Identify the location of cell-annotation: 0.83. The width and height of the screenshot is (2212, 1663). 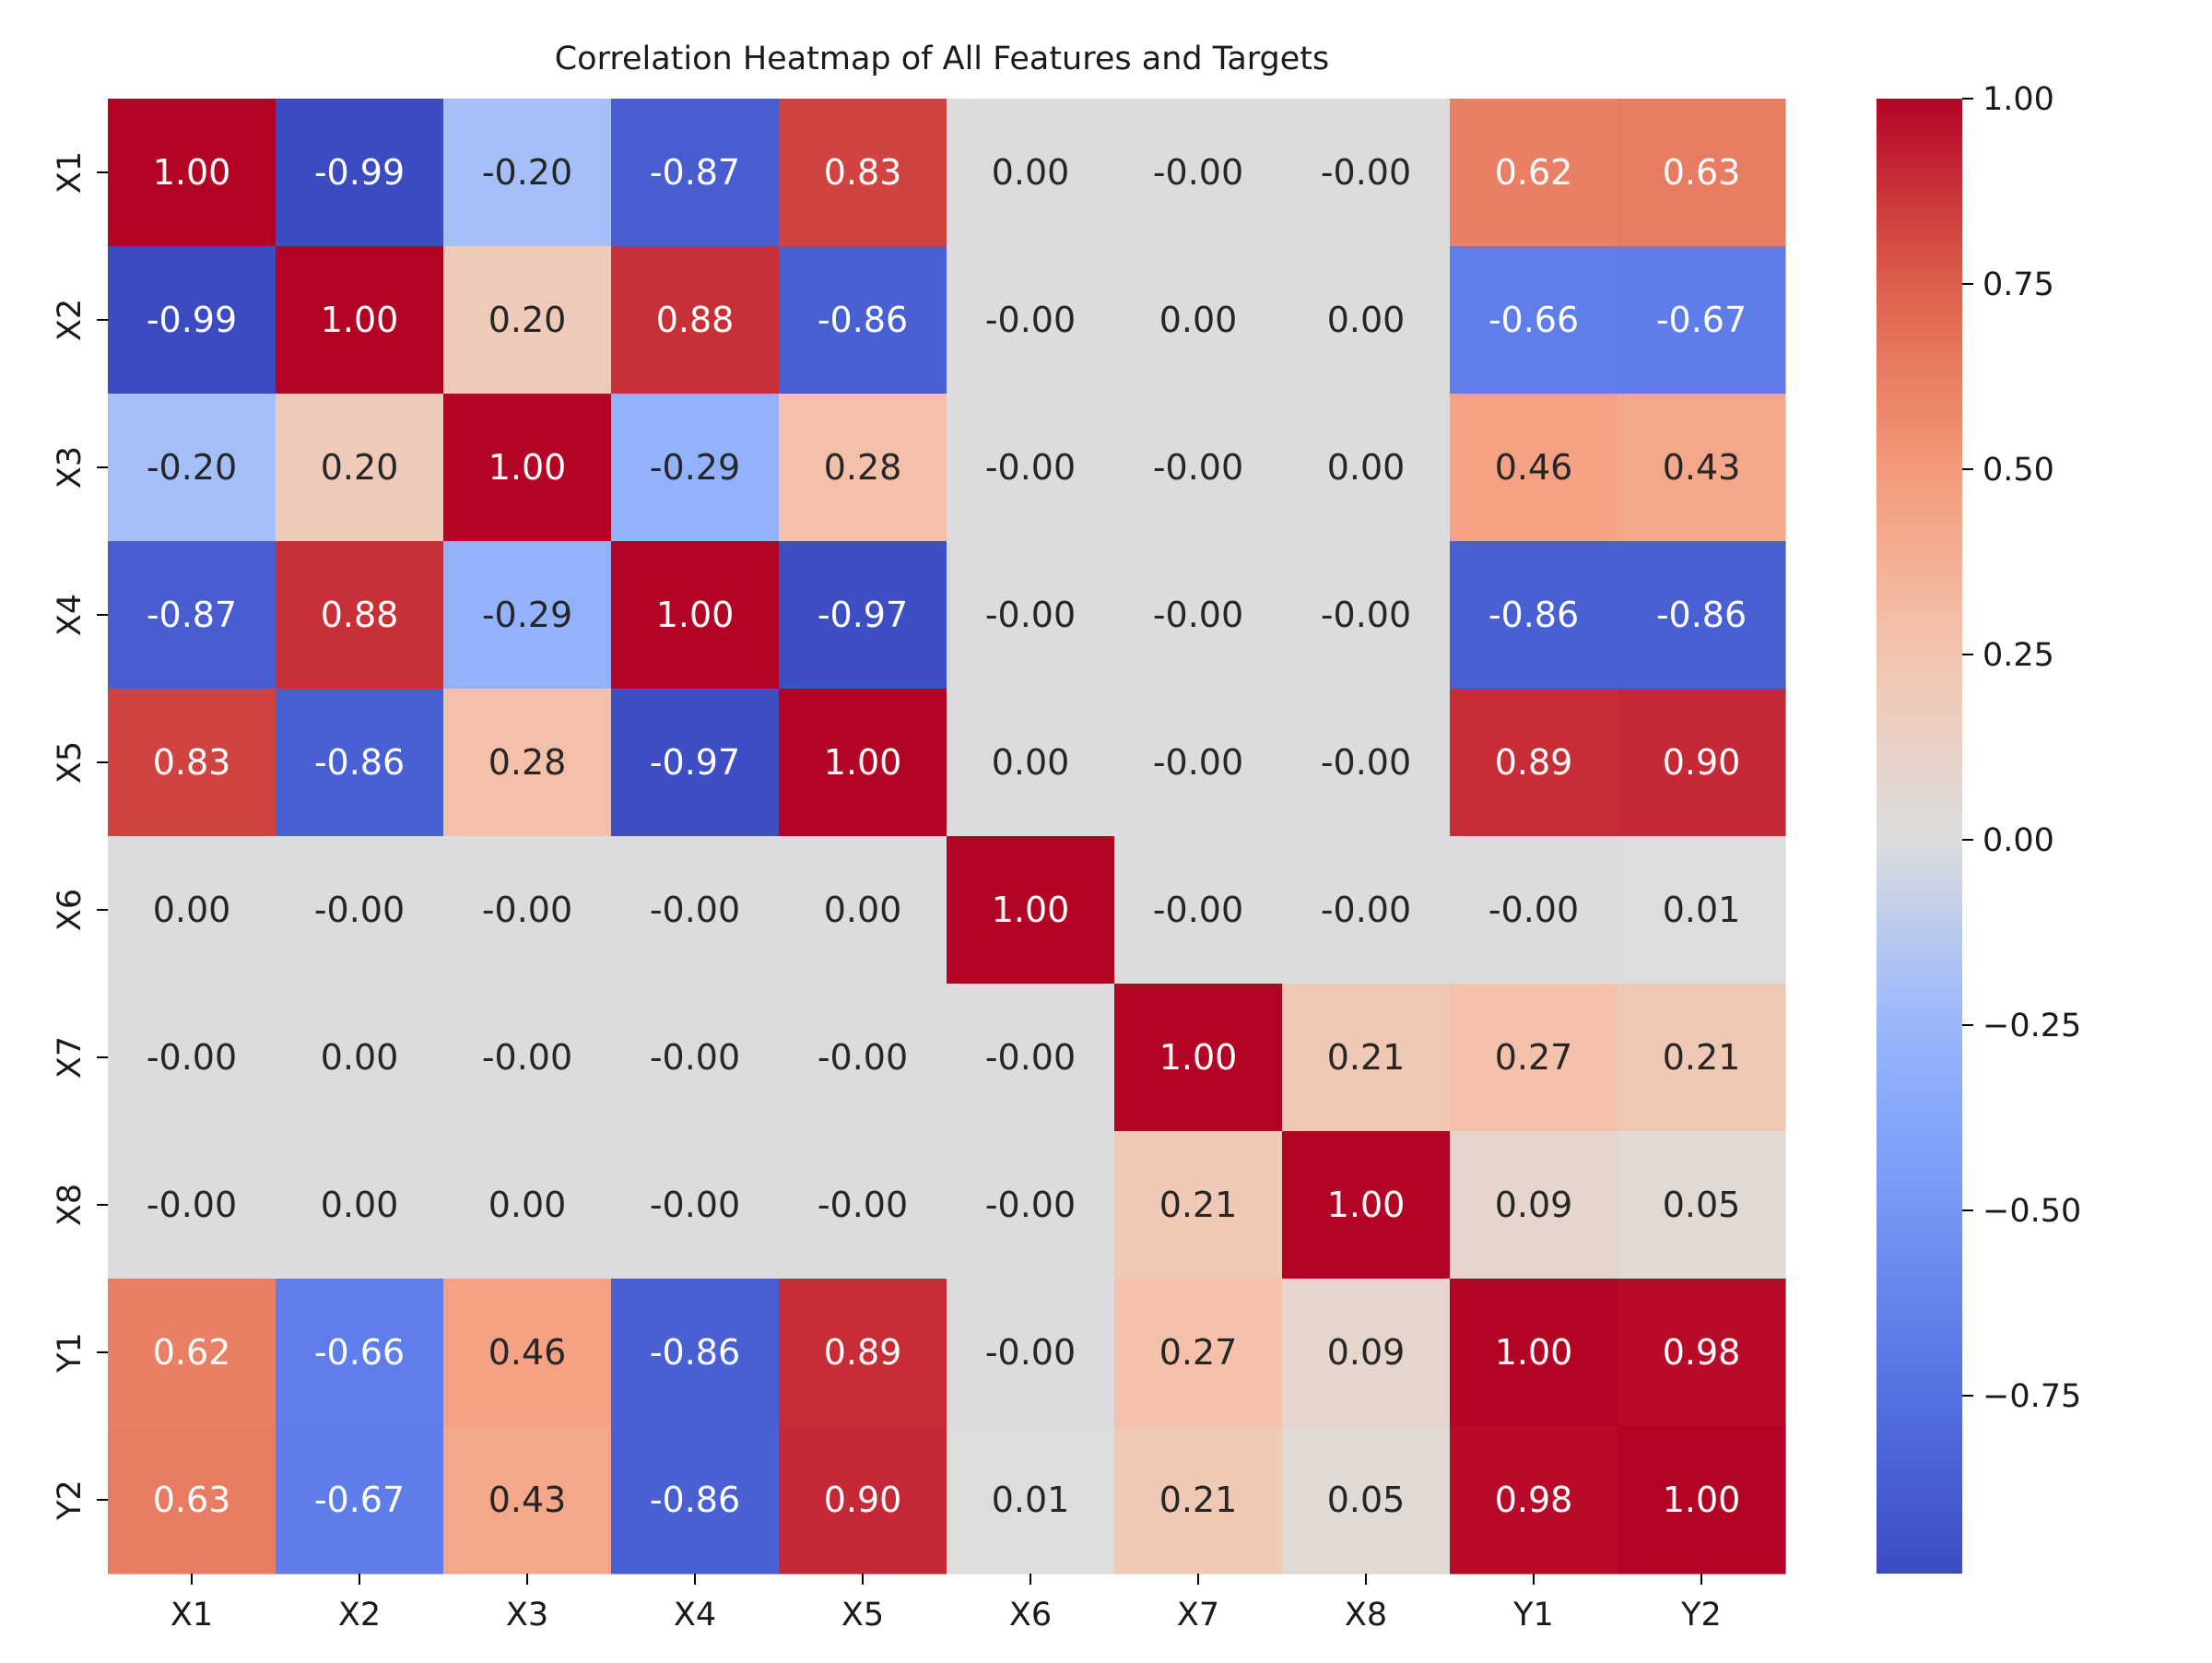
(863, 172).